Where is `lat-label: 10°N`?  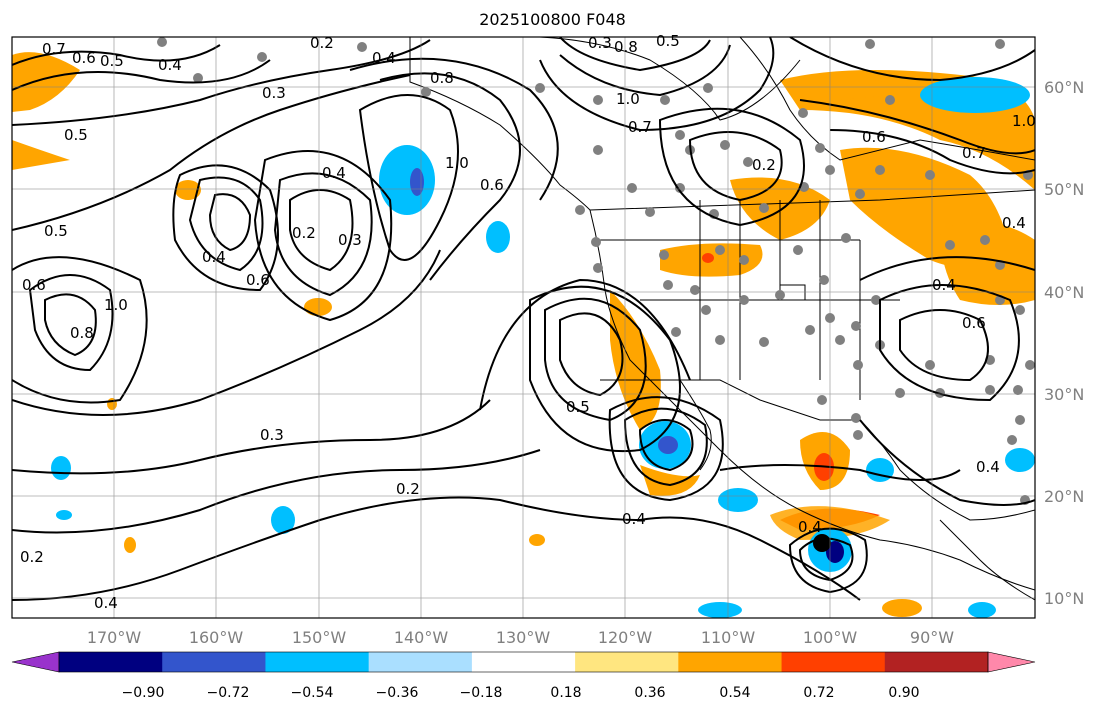
lat-label: 10°N is located at coordinates (1064, 598).